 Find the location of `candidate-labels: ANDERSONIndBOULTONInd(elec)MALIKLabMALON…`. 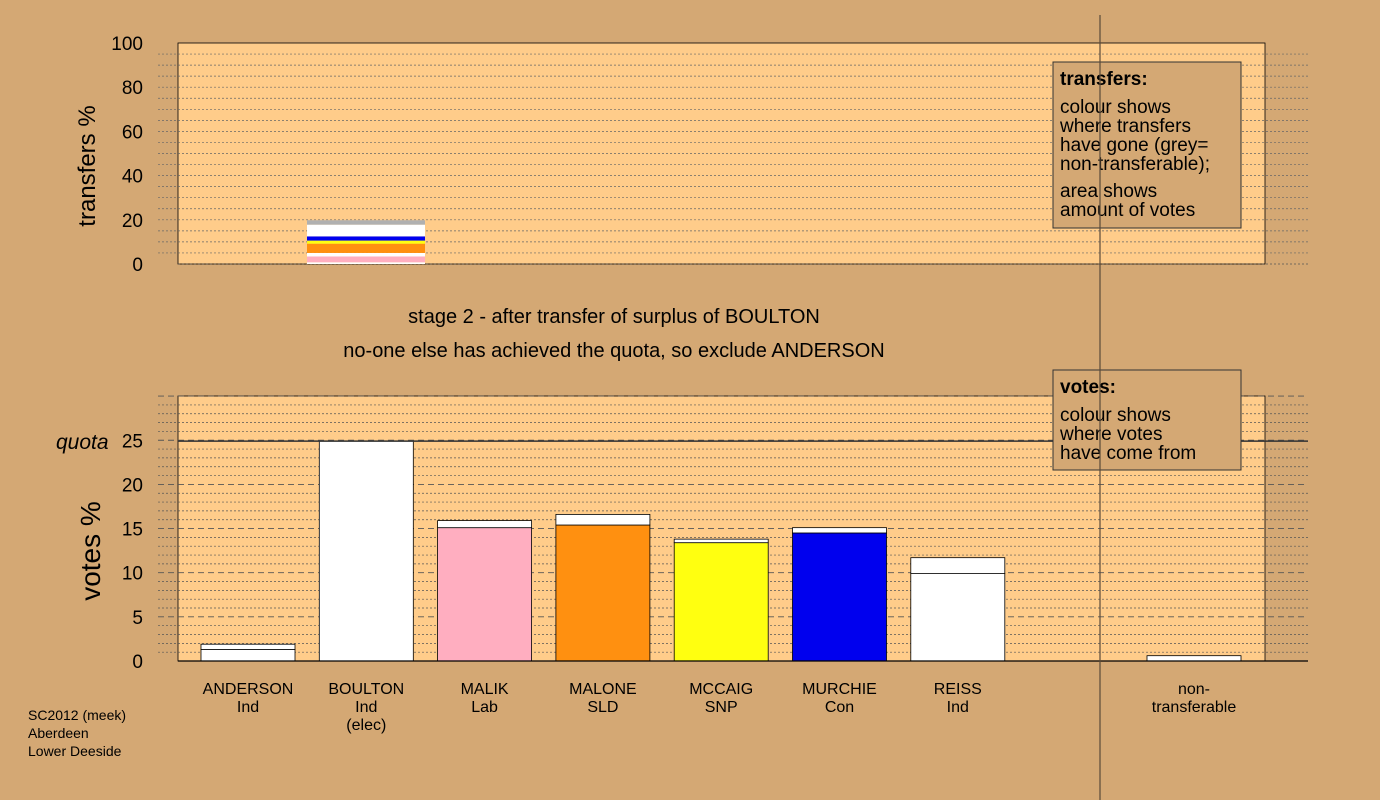

candidate-labels: ANDERSONIndBOULTONInd(elec)MALIKLabMALON… is located at coordinates (720, 707).